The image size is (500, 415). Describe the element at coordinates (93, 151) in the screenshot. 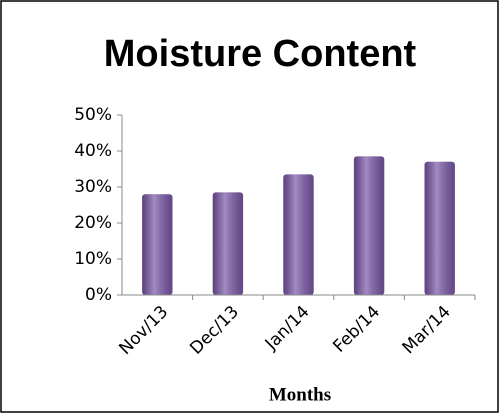

I see `y-tick-label: 40%` at that location.